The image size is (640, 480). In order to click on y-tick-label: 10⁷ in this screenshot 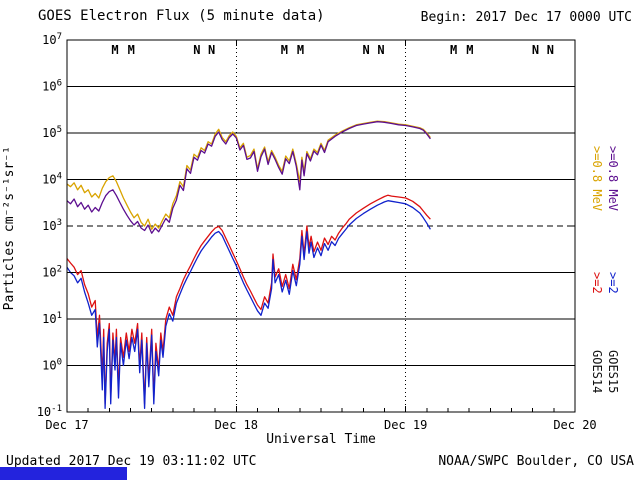, I will do `click(52, 39)`.